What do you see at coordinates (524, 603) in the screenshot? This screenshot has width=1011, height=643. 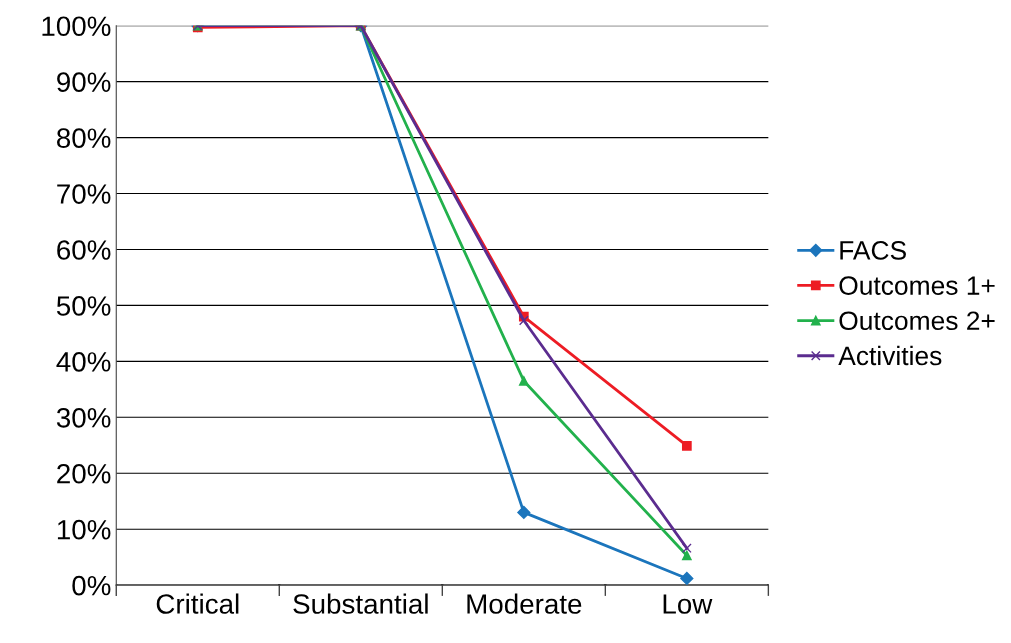 I see `x-tick-label: Moderate` at bounding box center [524, 603].